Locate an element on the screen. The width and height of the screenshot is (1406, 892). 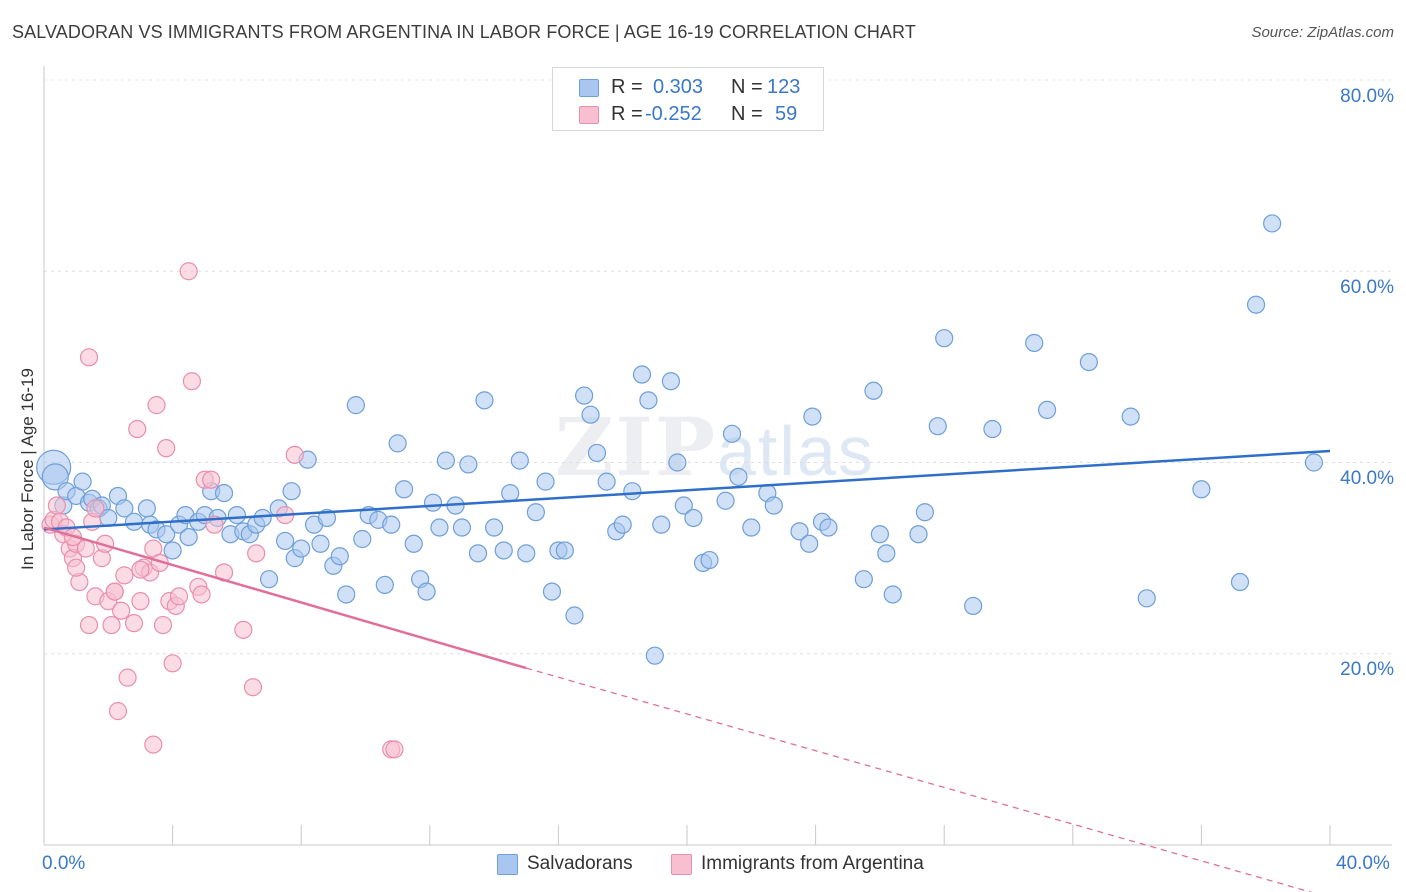
n-value: 123 is located at coordinates (784, 87).